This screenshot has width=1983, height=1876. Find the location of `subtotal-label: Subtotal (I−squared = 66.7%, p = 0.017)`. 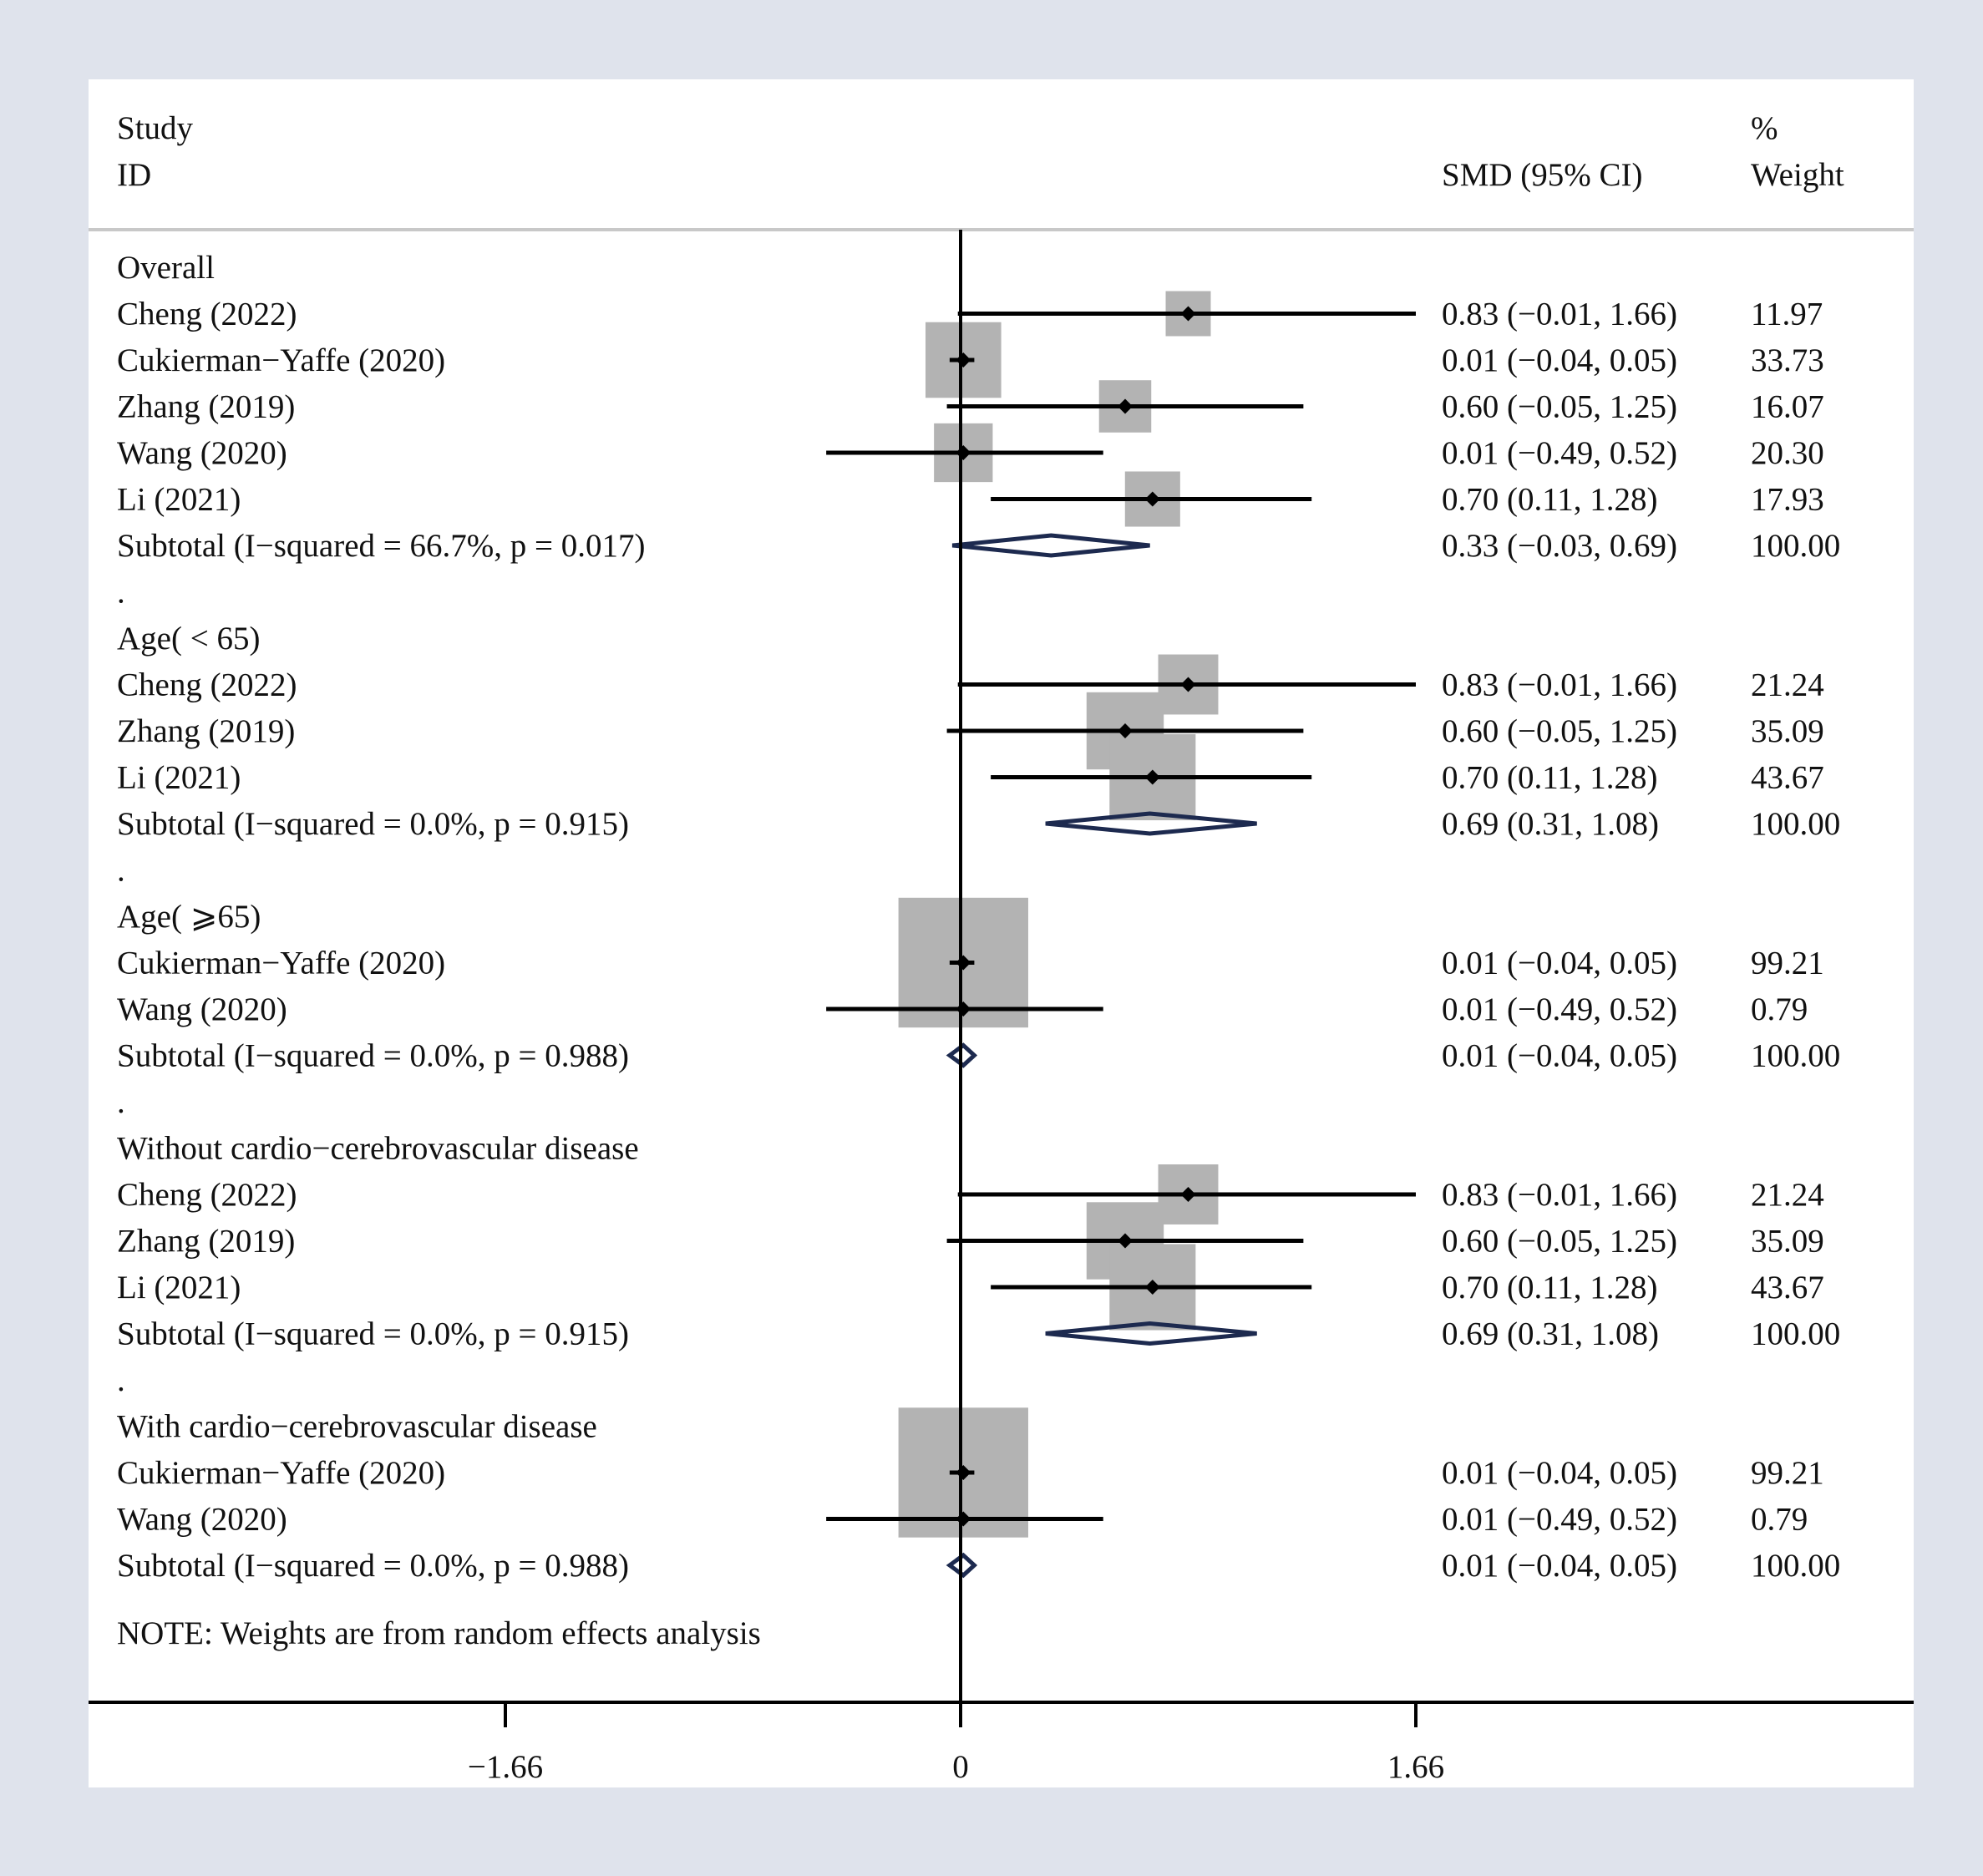

subtotal-label: Subtotal (I−squared = 66.7%, p = 0.017) is located at coordinates (381, 546).